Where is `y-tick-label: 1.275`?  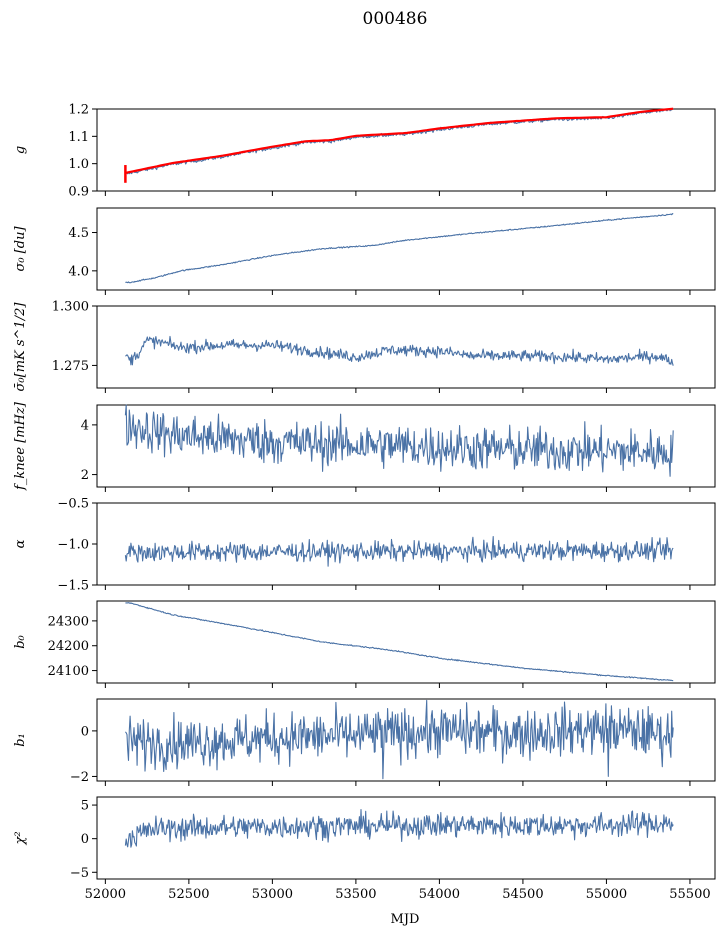
y-tick-label: 1.275 is located at coordinates (70, 366).